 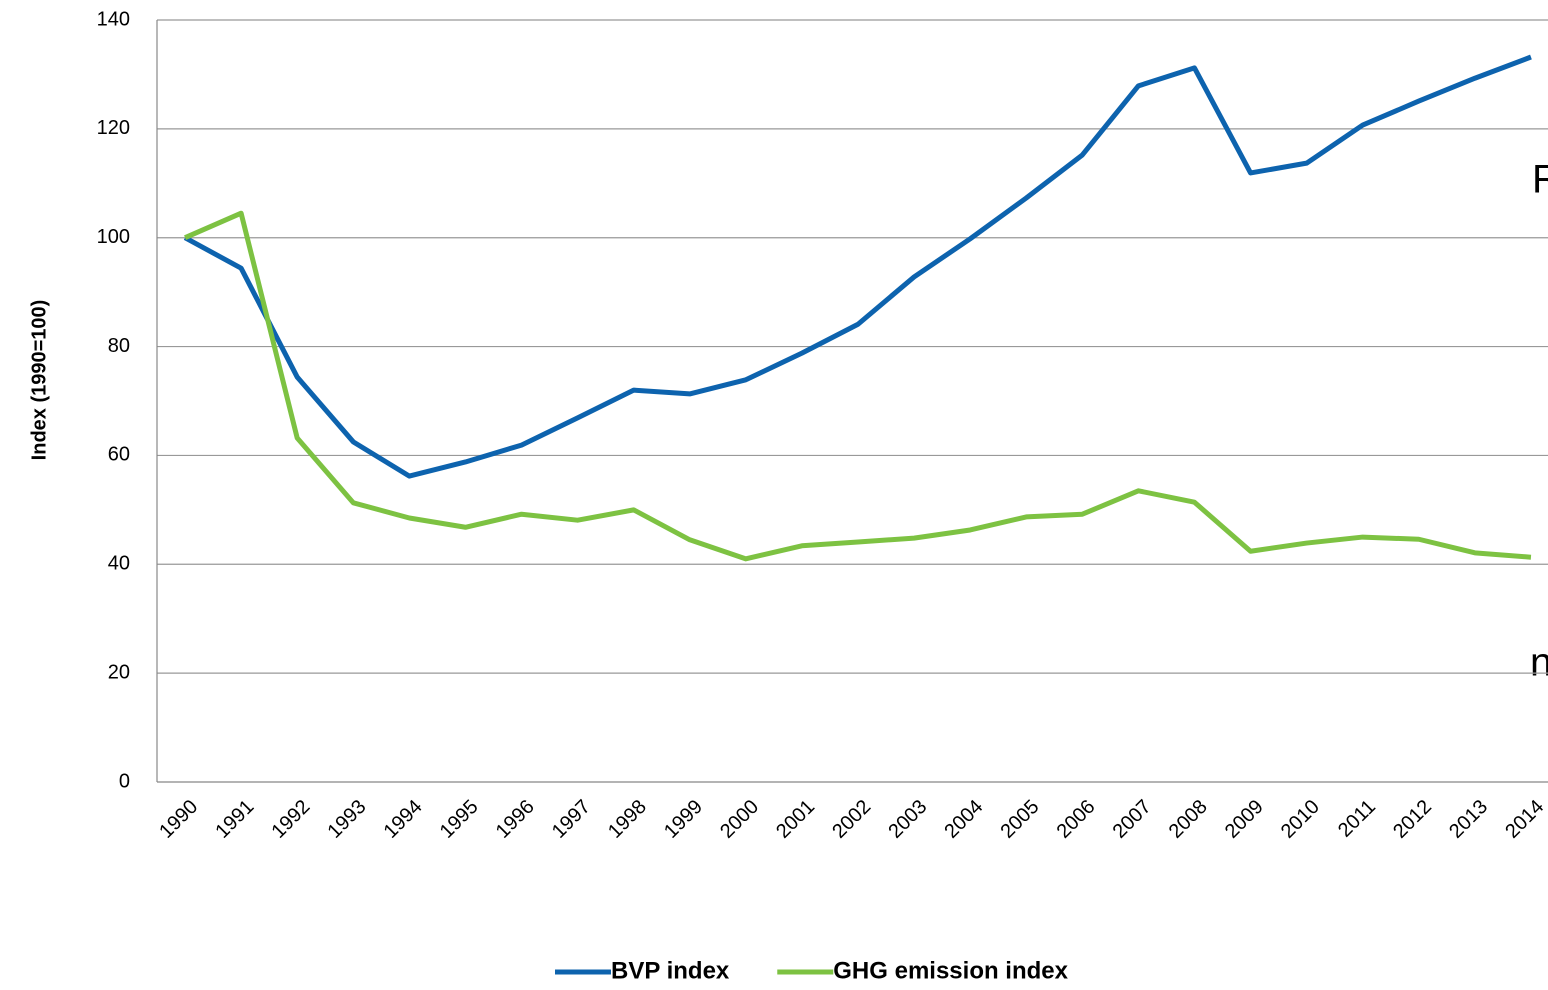 What do you see at coordinates (571, 819) in the screenshot?
I see `x-tick-label: 1997` at bounding box center [571, 819].